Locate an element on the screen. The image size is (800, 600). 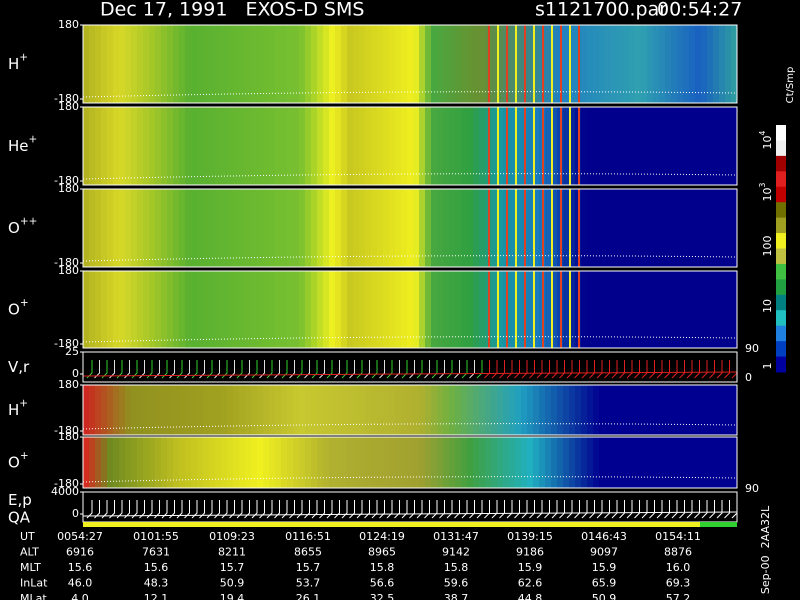
colorbar-label: 104 is located at coordinates (766, 139).